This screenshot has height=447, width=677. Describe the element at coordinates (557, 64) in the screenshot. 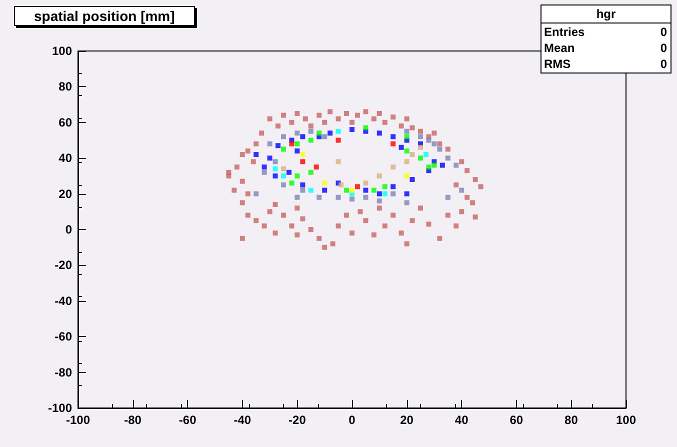

I see `annotation: RMS` at that location.